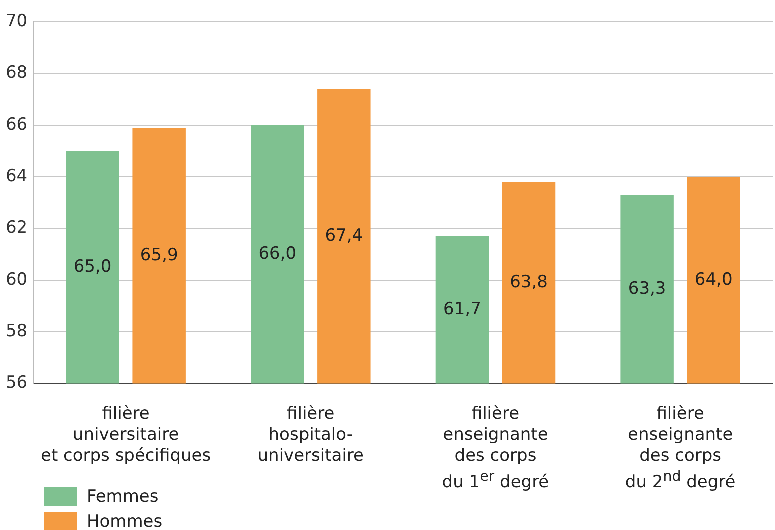 This screenshot has height=530, width=775. What do you see at coordinates (277, 254) in the screenshot?
I see `text: 66,0` at bounding box center [277, 254].